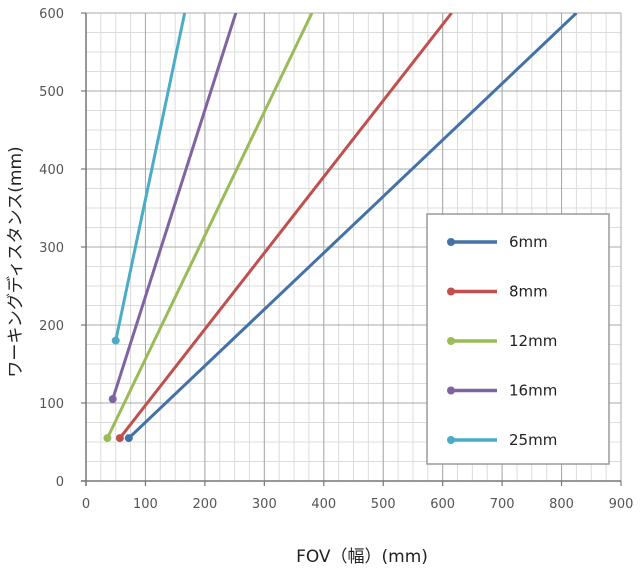 The image size is (640, 580). Describe the element at coordinates (51, 326) in the screenshot. I see `y-tick-label: 200` at that location.